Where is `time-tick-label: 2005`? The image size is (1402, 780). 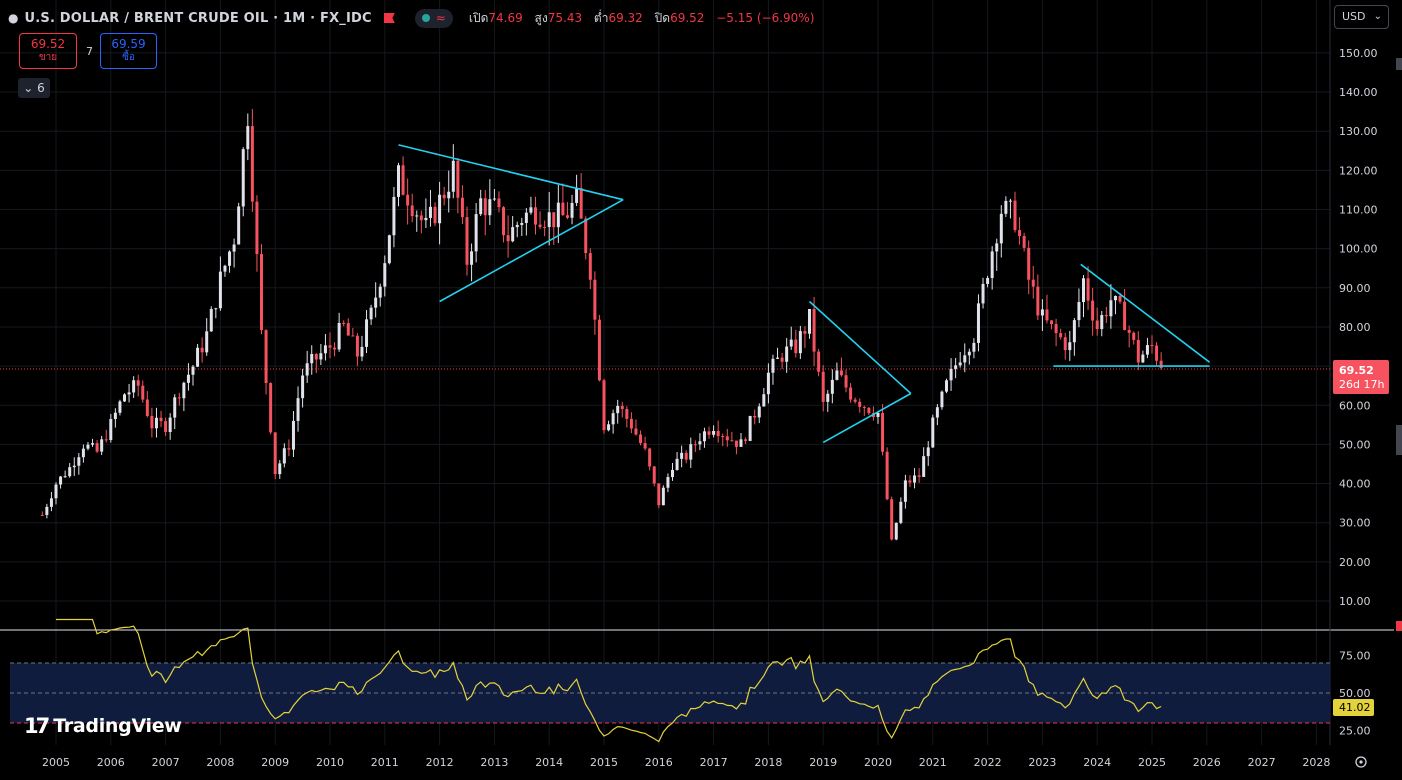
time-tick-label: 2005 is located at coordinates (56, 762).